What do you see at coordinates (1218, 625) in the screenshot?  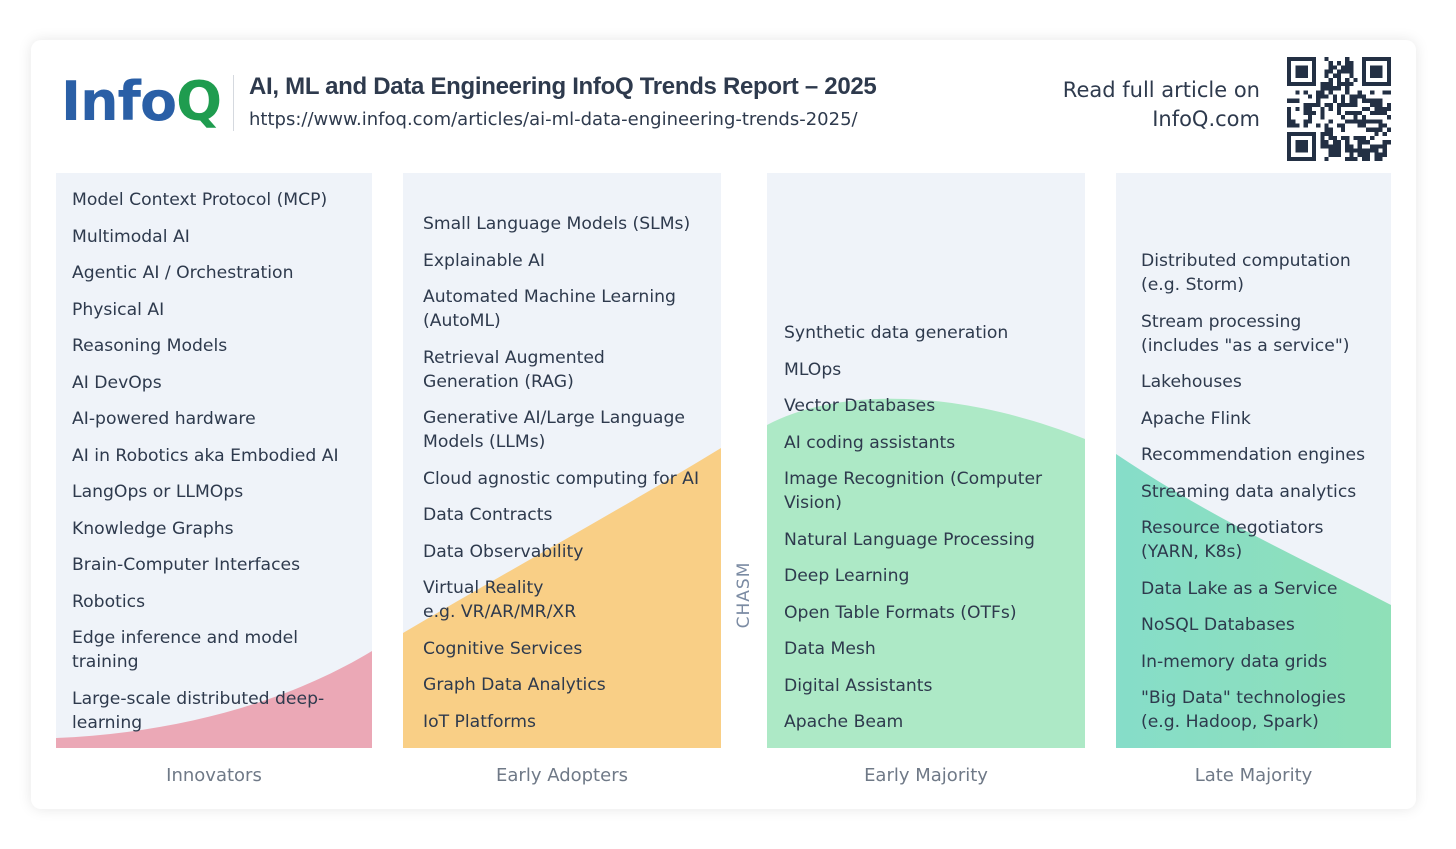 I see `list-item: NoSQL Databases` at bounding box center [1218, 625].